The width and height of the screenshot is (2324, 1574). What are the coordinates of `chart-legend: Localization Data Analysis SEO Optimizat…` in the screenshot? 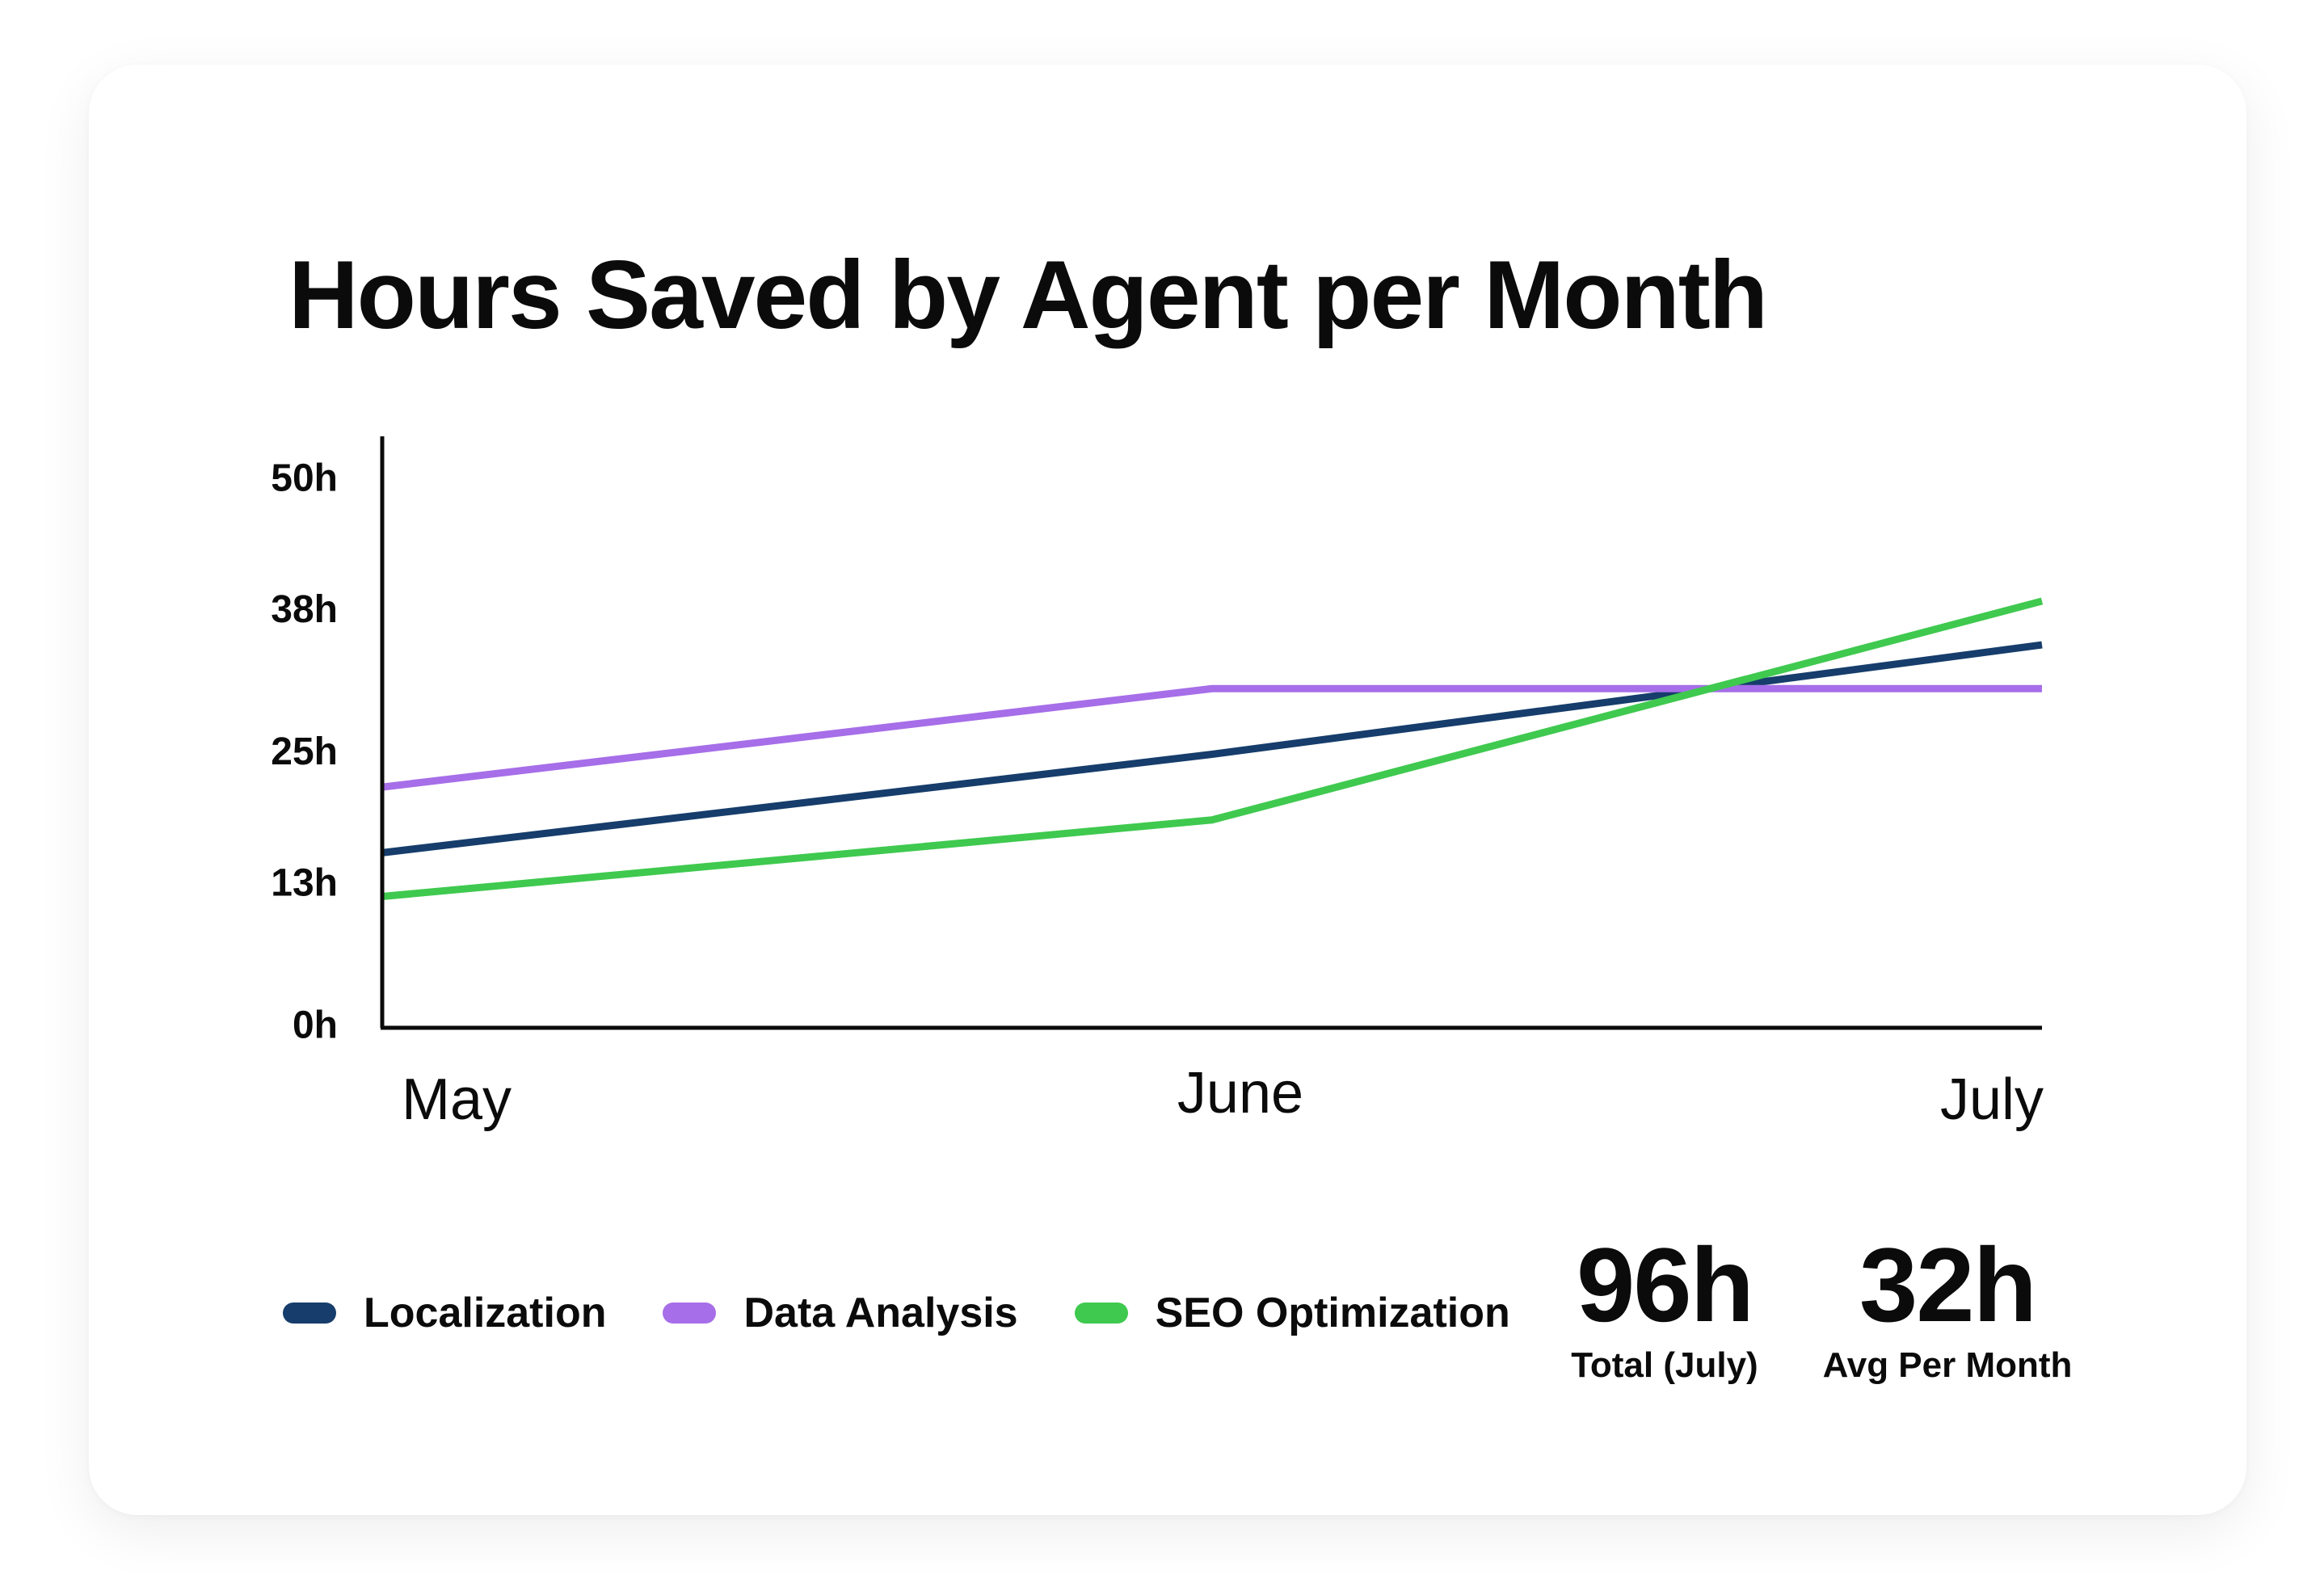 It's located at (925, 1313).